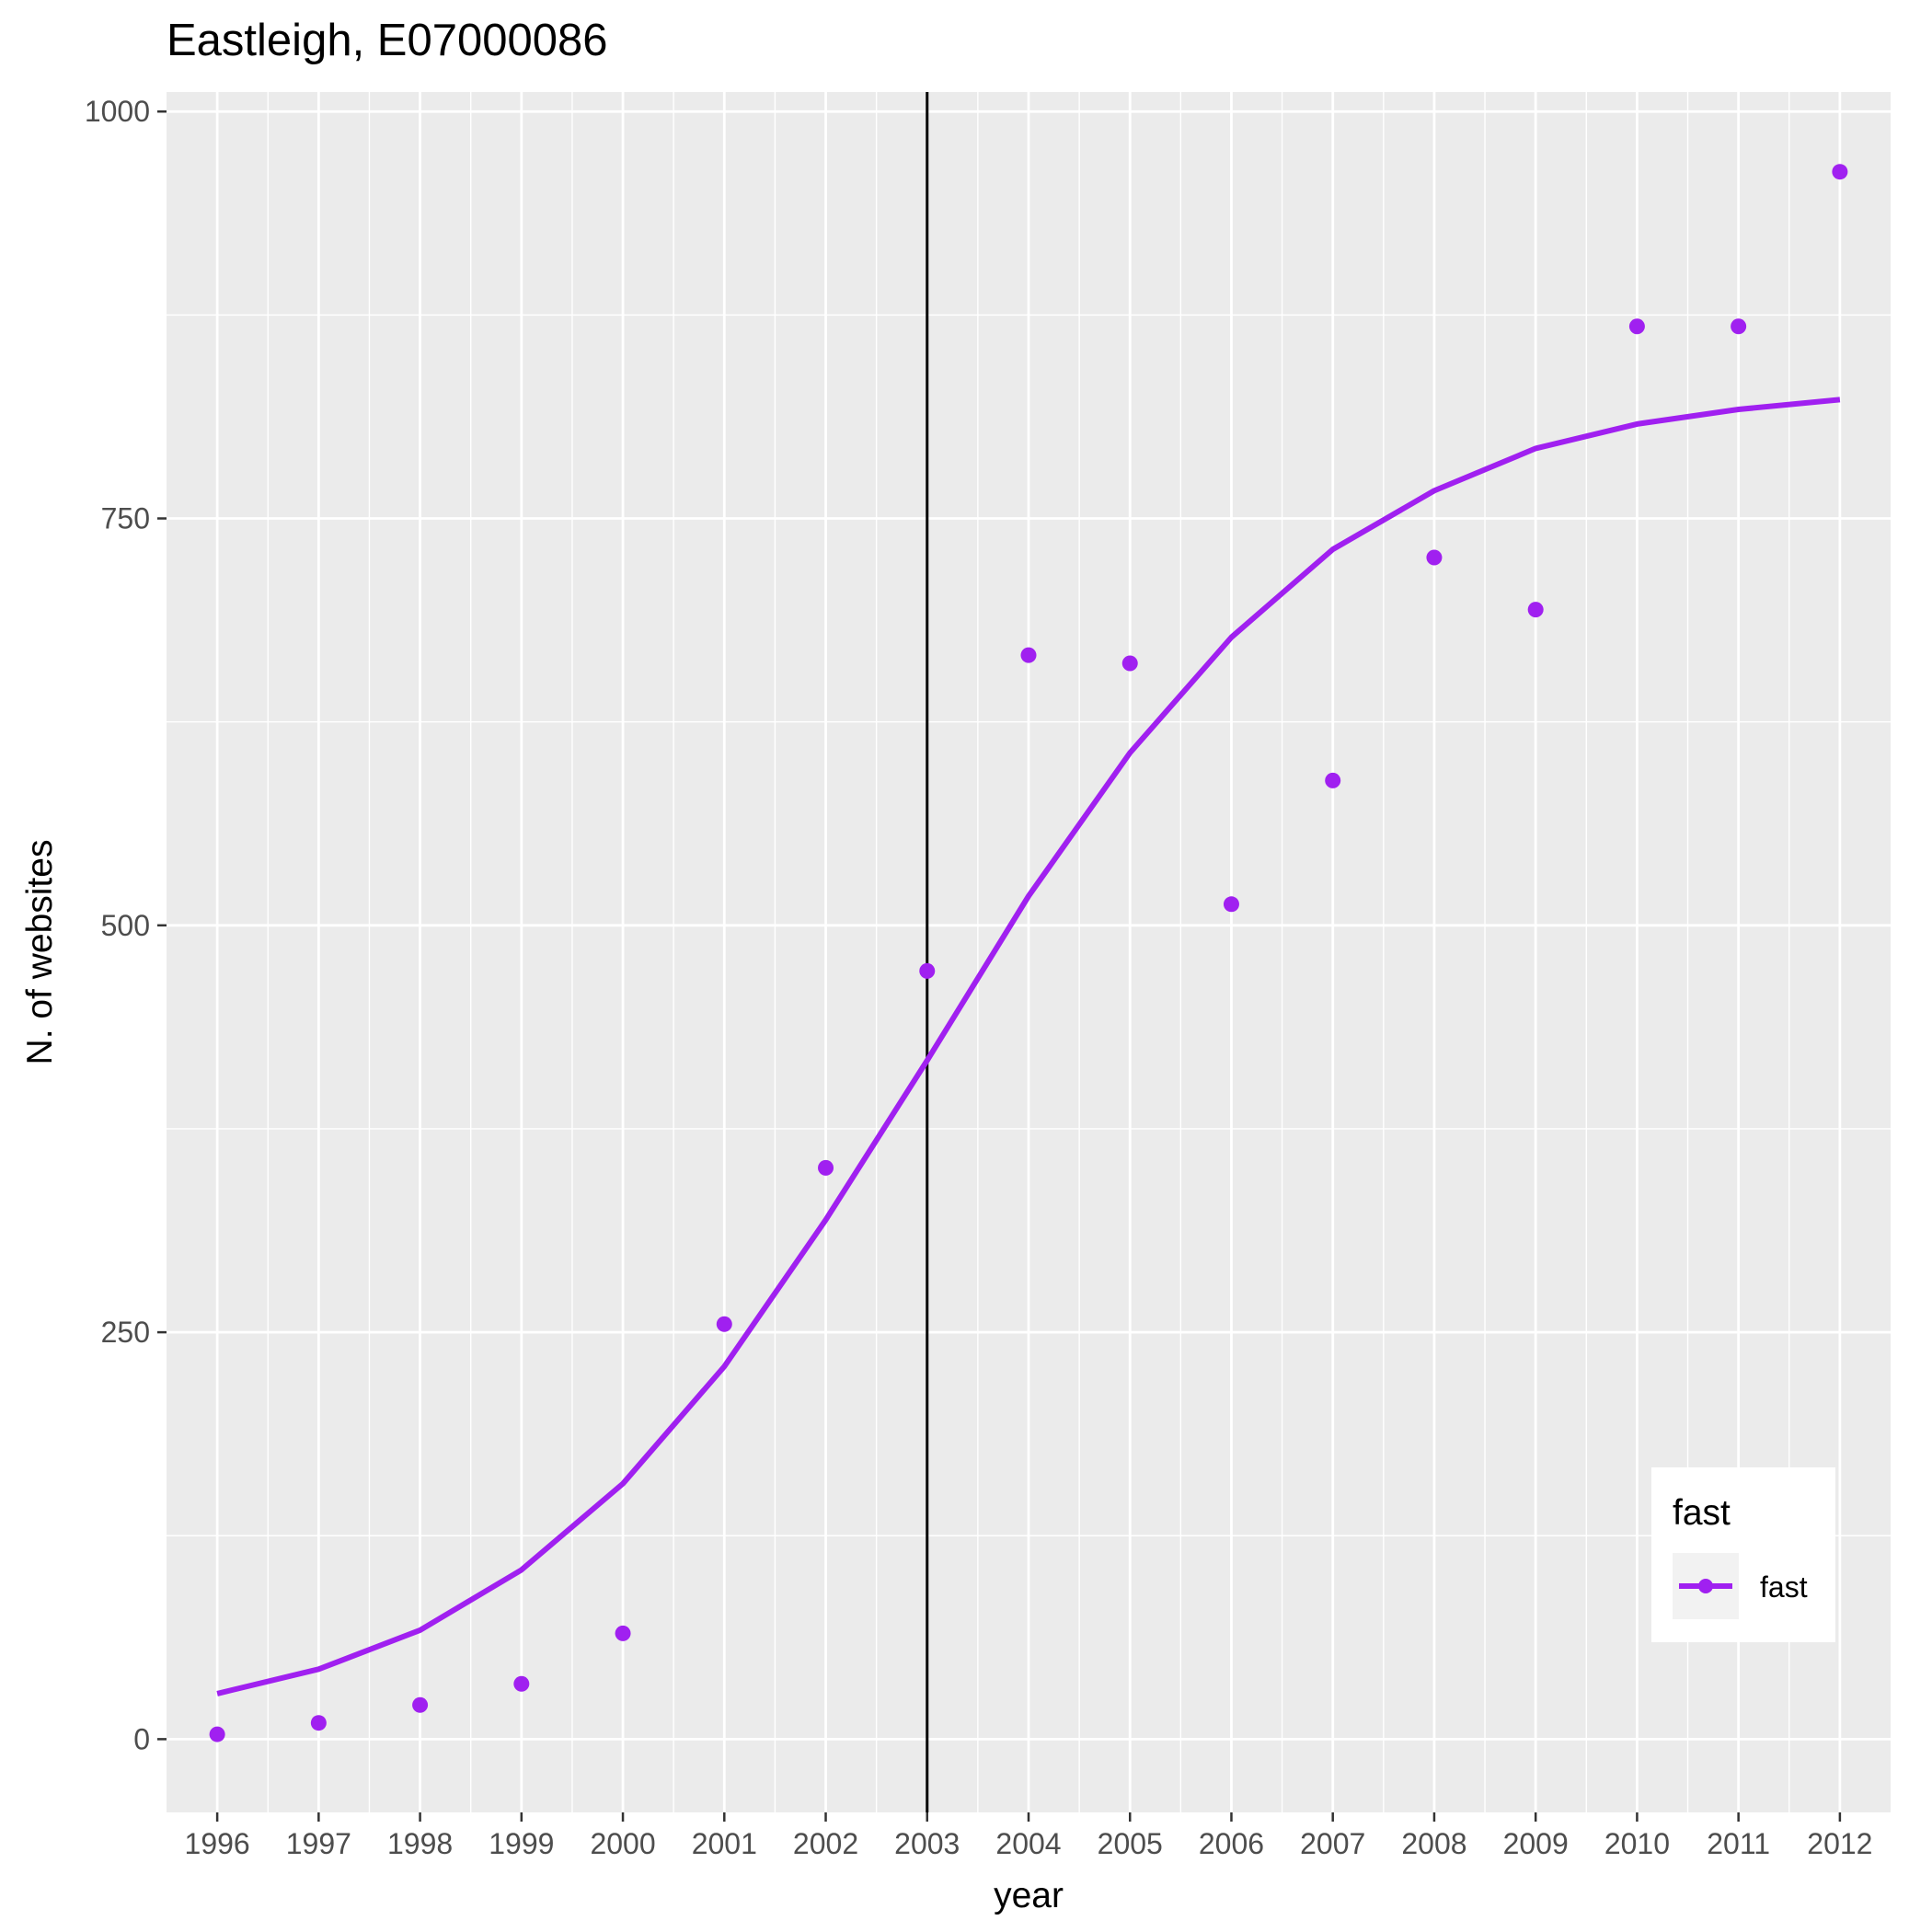  I want to click on x-axis-title: year, so click(1029, 1895).